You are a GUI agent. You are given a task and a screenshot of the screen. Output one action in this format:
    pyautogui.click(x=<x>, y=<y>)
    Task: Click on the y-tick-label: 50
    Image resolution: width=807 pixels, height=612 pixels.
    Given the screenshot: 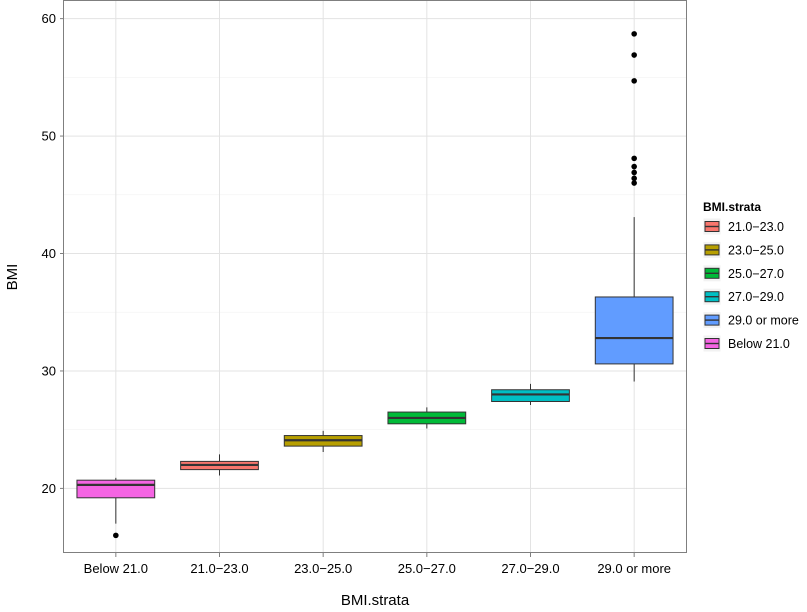 What is the action you would take?
    pyautogui.click(x=49, y=136)
    